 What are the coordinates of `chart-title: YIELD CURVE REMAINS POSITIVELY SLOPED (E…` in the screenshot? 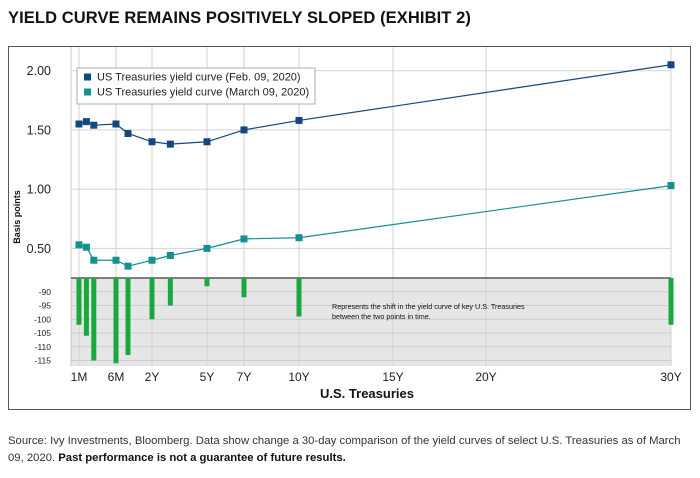 It's located at (240, 18).